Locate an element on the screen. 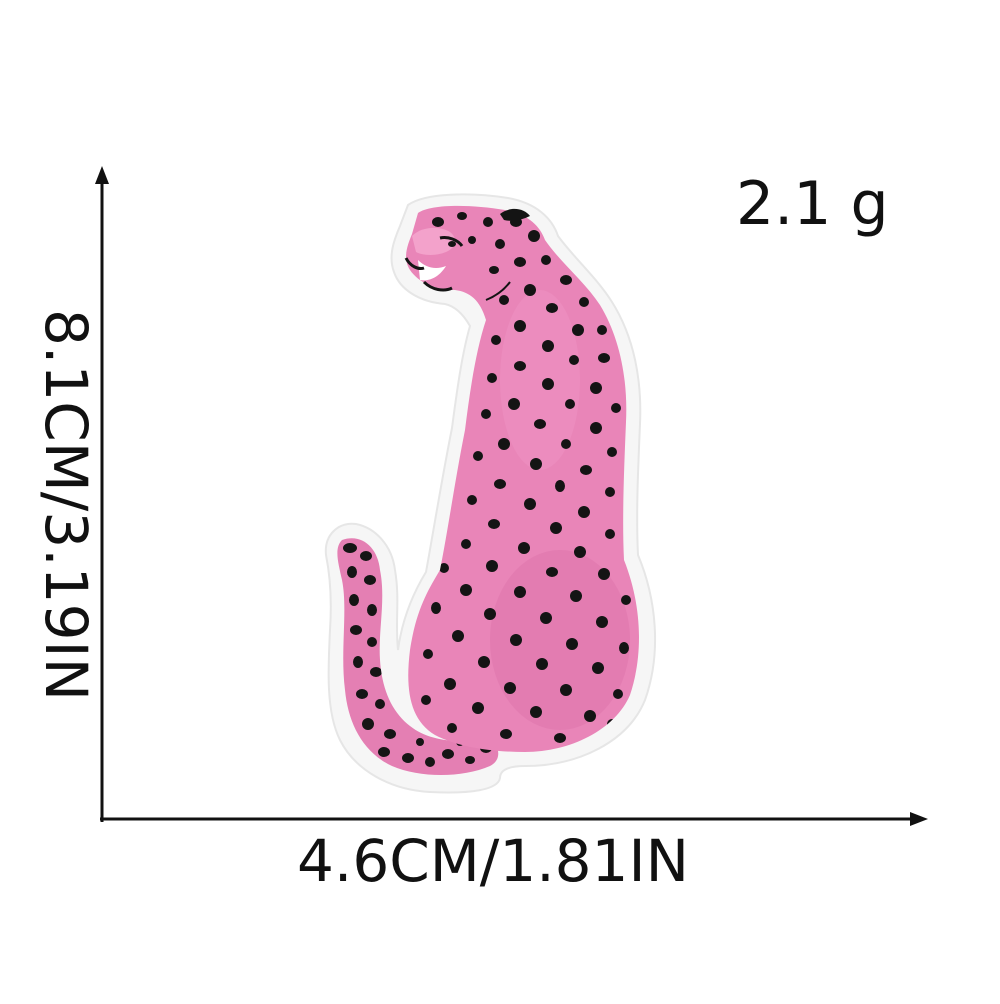  height-dimension-label: 8.1CM/3.19IN is located at coordinates (66, 505).